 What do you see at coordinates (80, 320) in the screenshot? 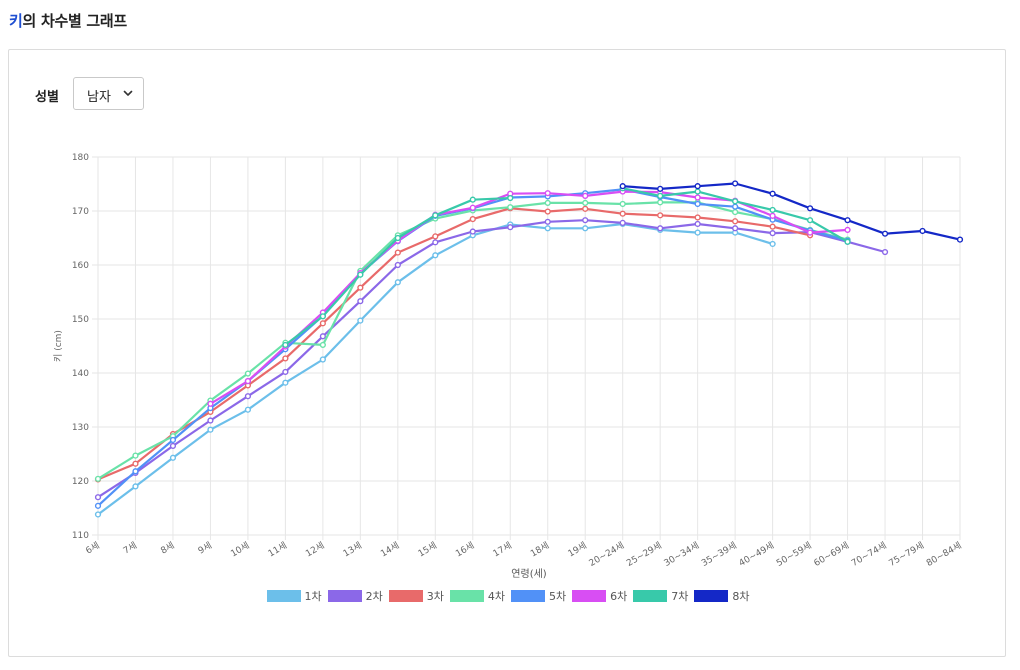
I see `y-tick-label: 150` at bounding box center [80, 320].